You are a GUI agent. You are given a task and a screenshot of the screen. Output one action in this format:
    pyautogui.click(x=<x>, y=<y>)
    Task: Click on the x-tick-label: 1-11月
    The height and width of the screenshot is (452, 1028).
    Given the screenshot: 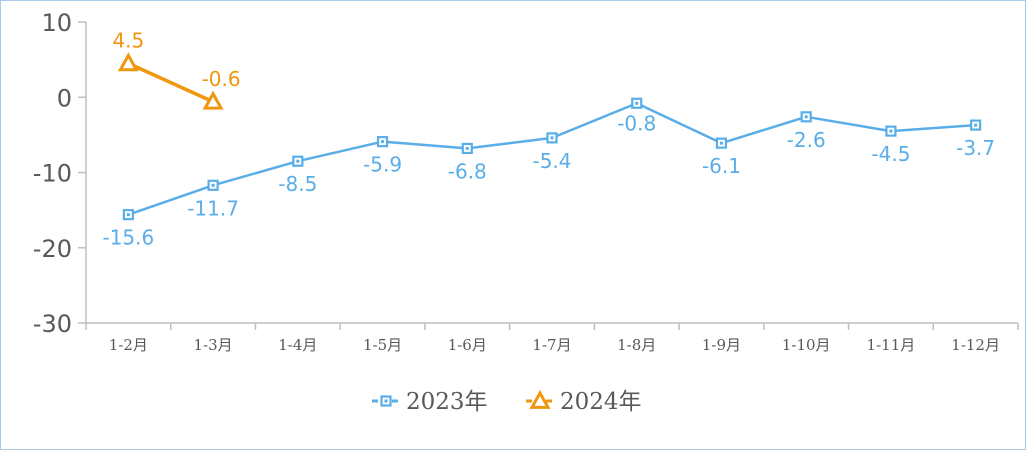 What is the action you would take?
    pyautogui.click(x=891, y=345)
    